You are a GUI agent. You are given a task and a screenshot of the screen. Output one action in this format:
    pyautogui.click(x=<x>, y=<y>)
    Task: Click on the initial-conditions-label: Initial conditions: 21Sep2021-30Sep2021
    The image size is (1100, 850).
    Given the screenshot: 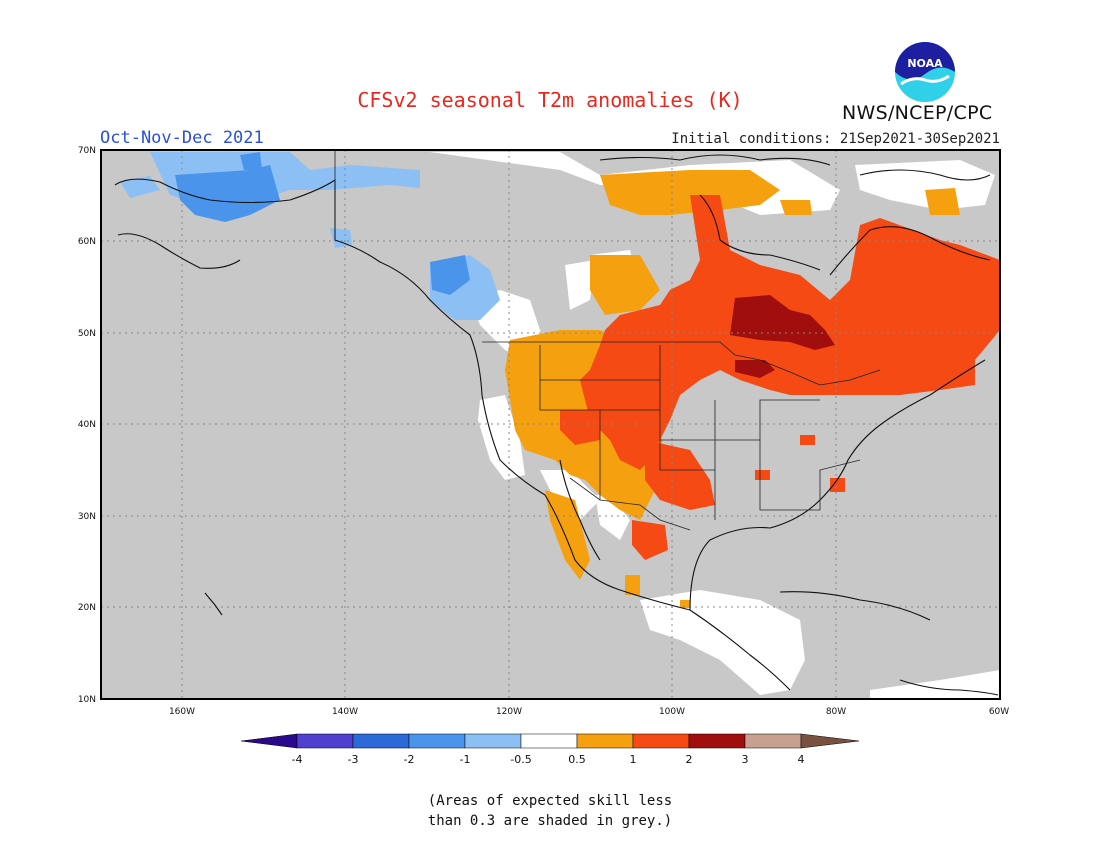 What is the action you would take?
    pyautogui.click(x=835, y=139)
    